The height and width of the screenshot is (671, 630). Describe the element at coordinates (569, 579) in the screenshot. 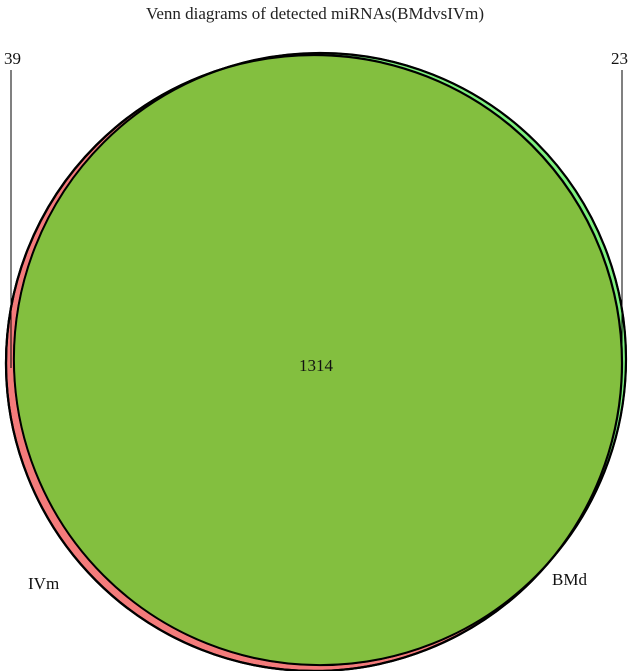

I see `set-label-bmd: BMd` at that location.